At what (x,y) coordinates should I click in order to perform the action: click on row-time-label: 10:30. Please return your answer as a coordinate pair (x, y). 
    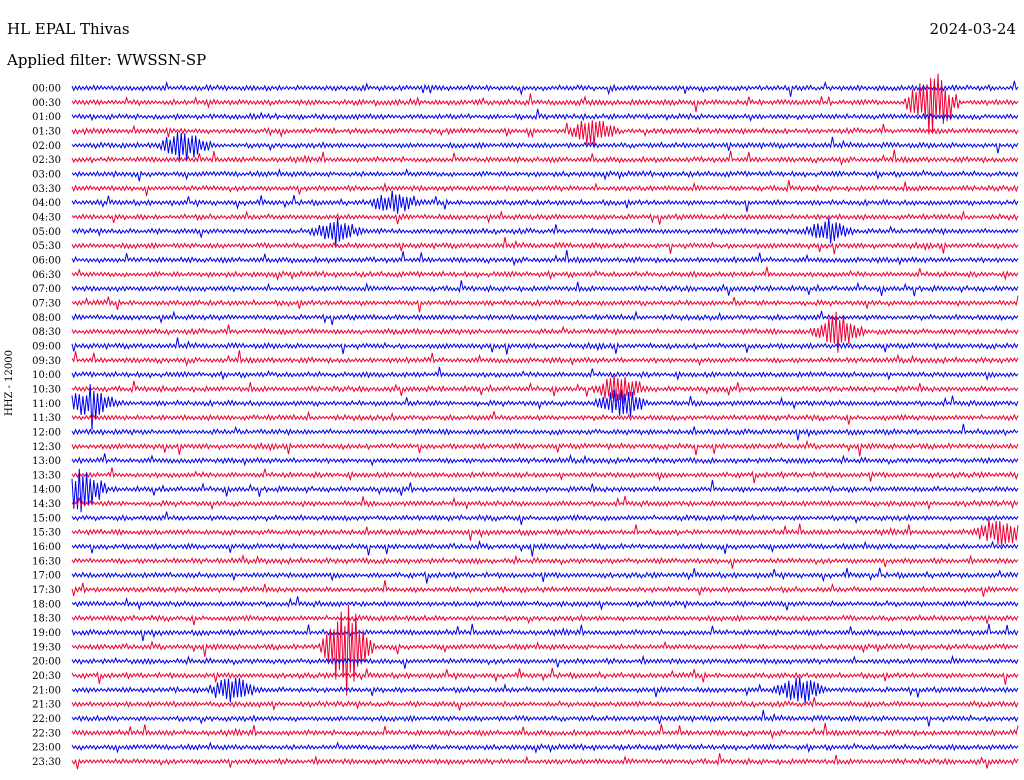
    Looking at the image, I should click on (46, 389).